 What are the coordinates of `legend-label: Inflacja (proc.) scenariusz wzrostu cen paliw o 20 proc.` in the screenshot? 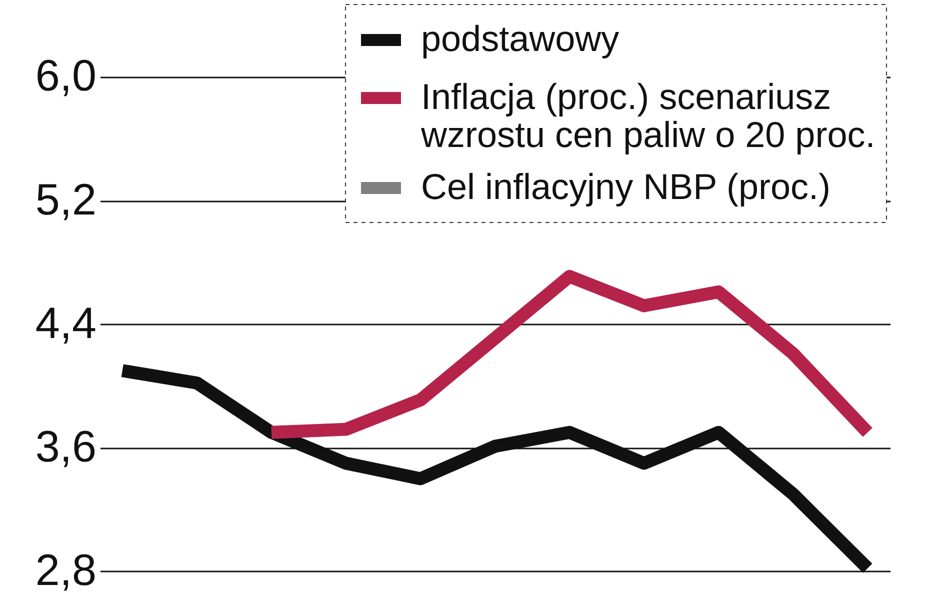 It's located at (648, 115).